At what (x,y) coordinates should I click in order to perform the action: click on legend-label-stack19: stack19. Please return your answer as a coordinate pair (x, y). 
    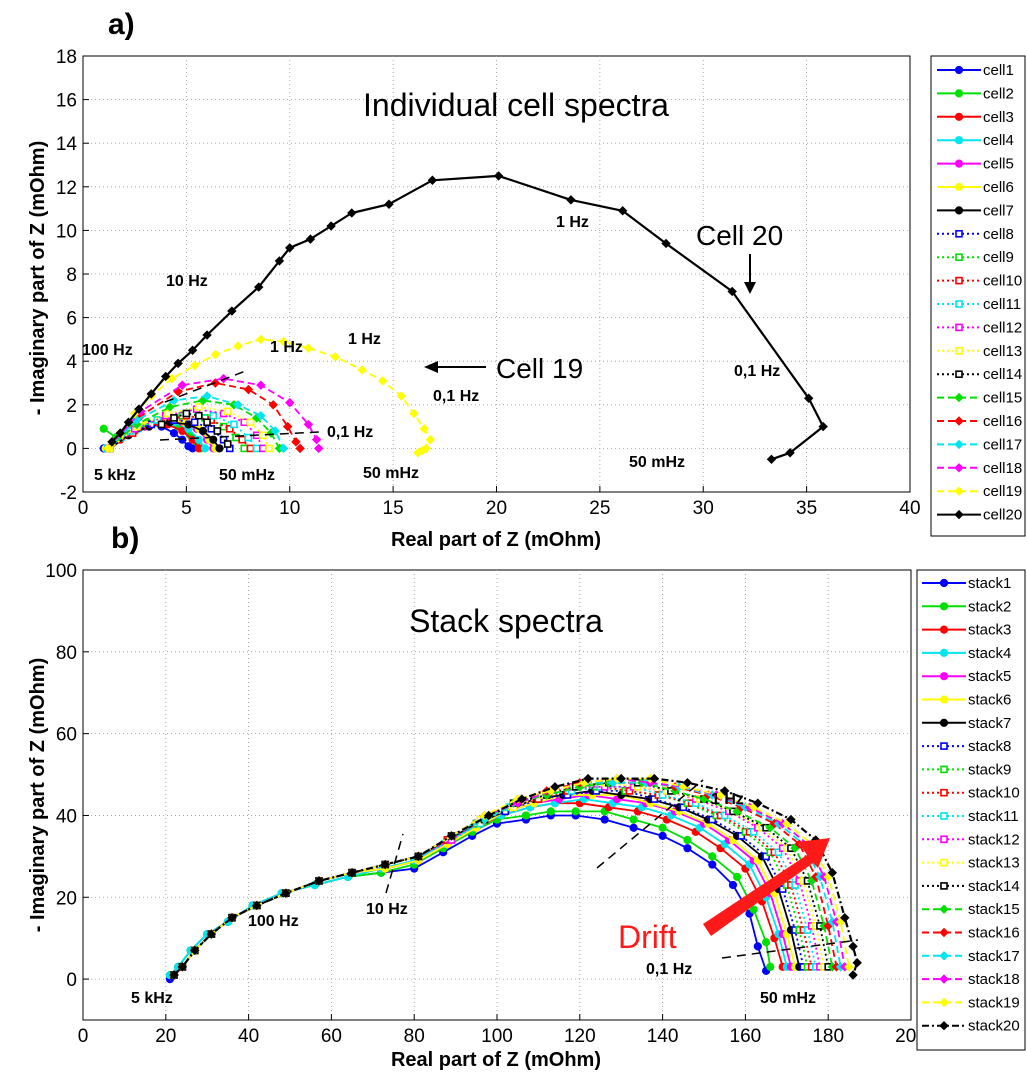
    Looking at the image, I should click on (994, 1002).